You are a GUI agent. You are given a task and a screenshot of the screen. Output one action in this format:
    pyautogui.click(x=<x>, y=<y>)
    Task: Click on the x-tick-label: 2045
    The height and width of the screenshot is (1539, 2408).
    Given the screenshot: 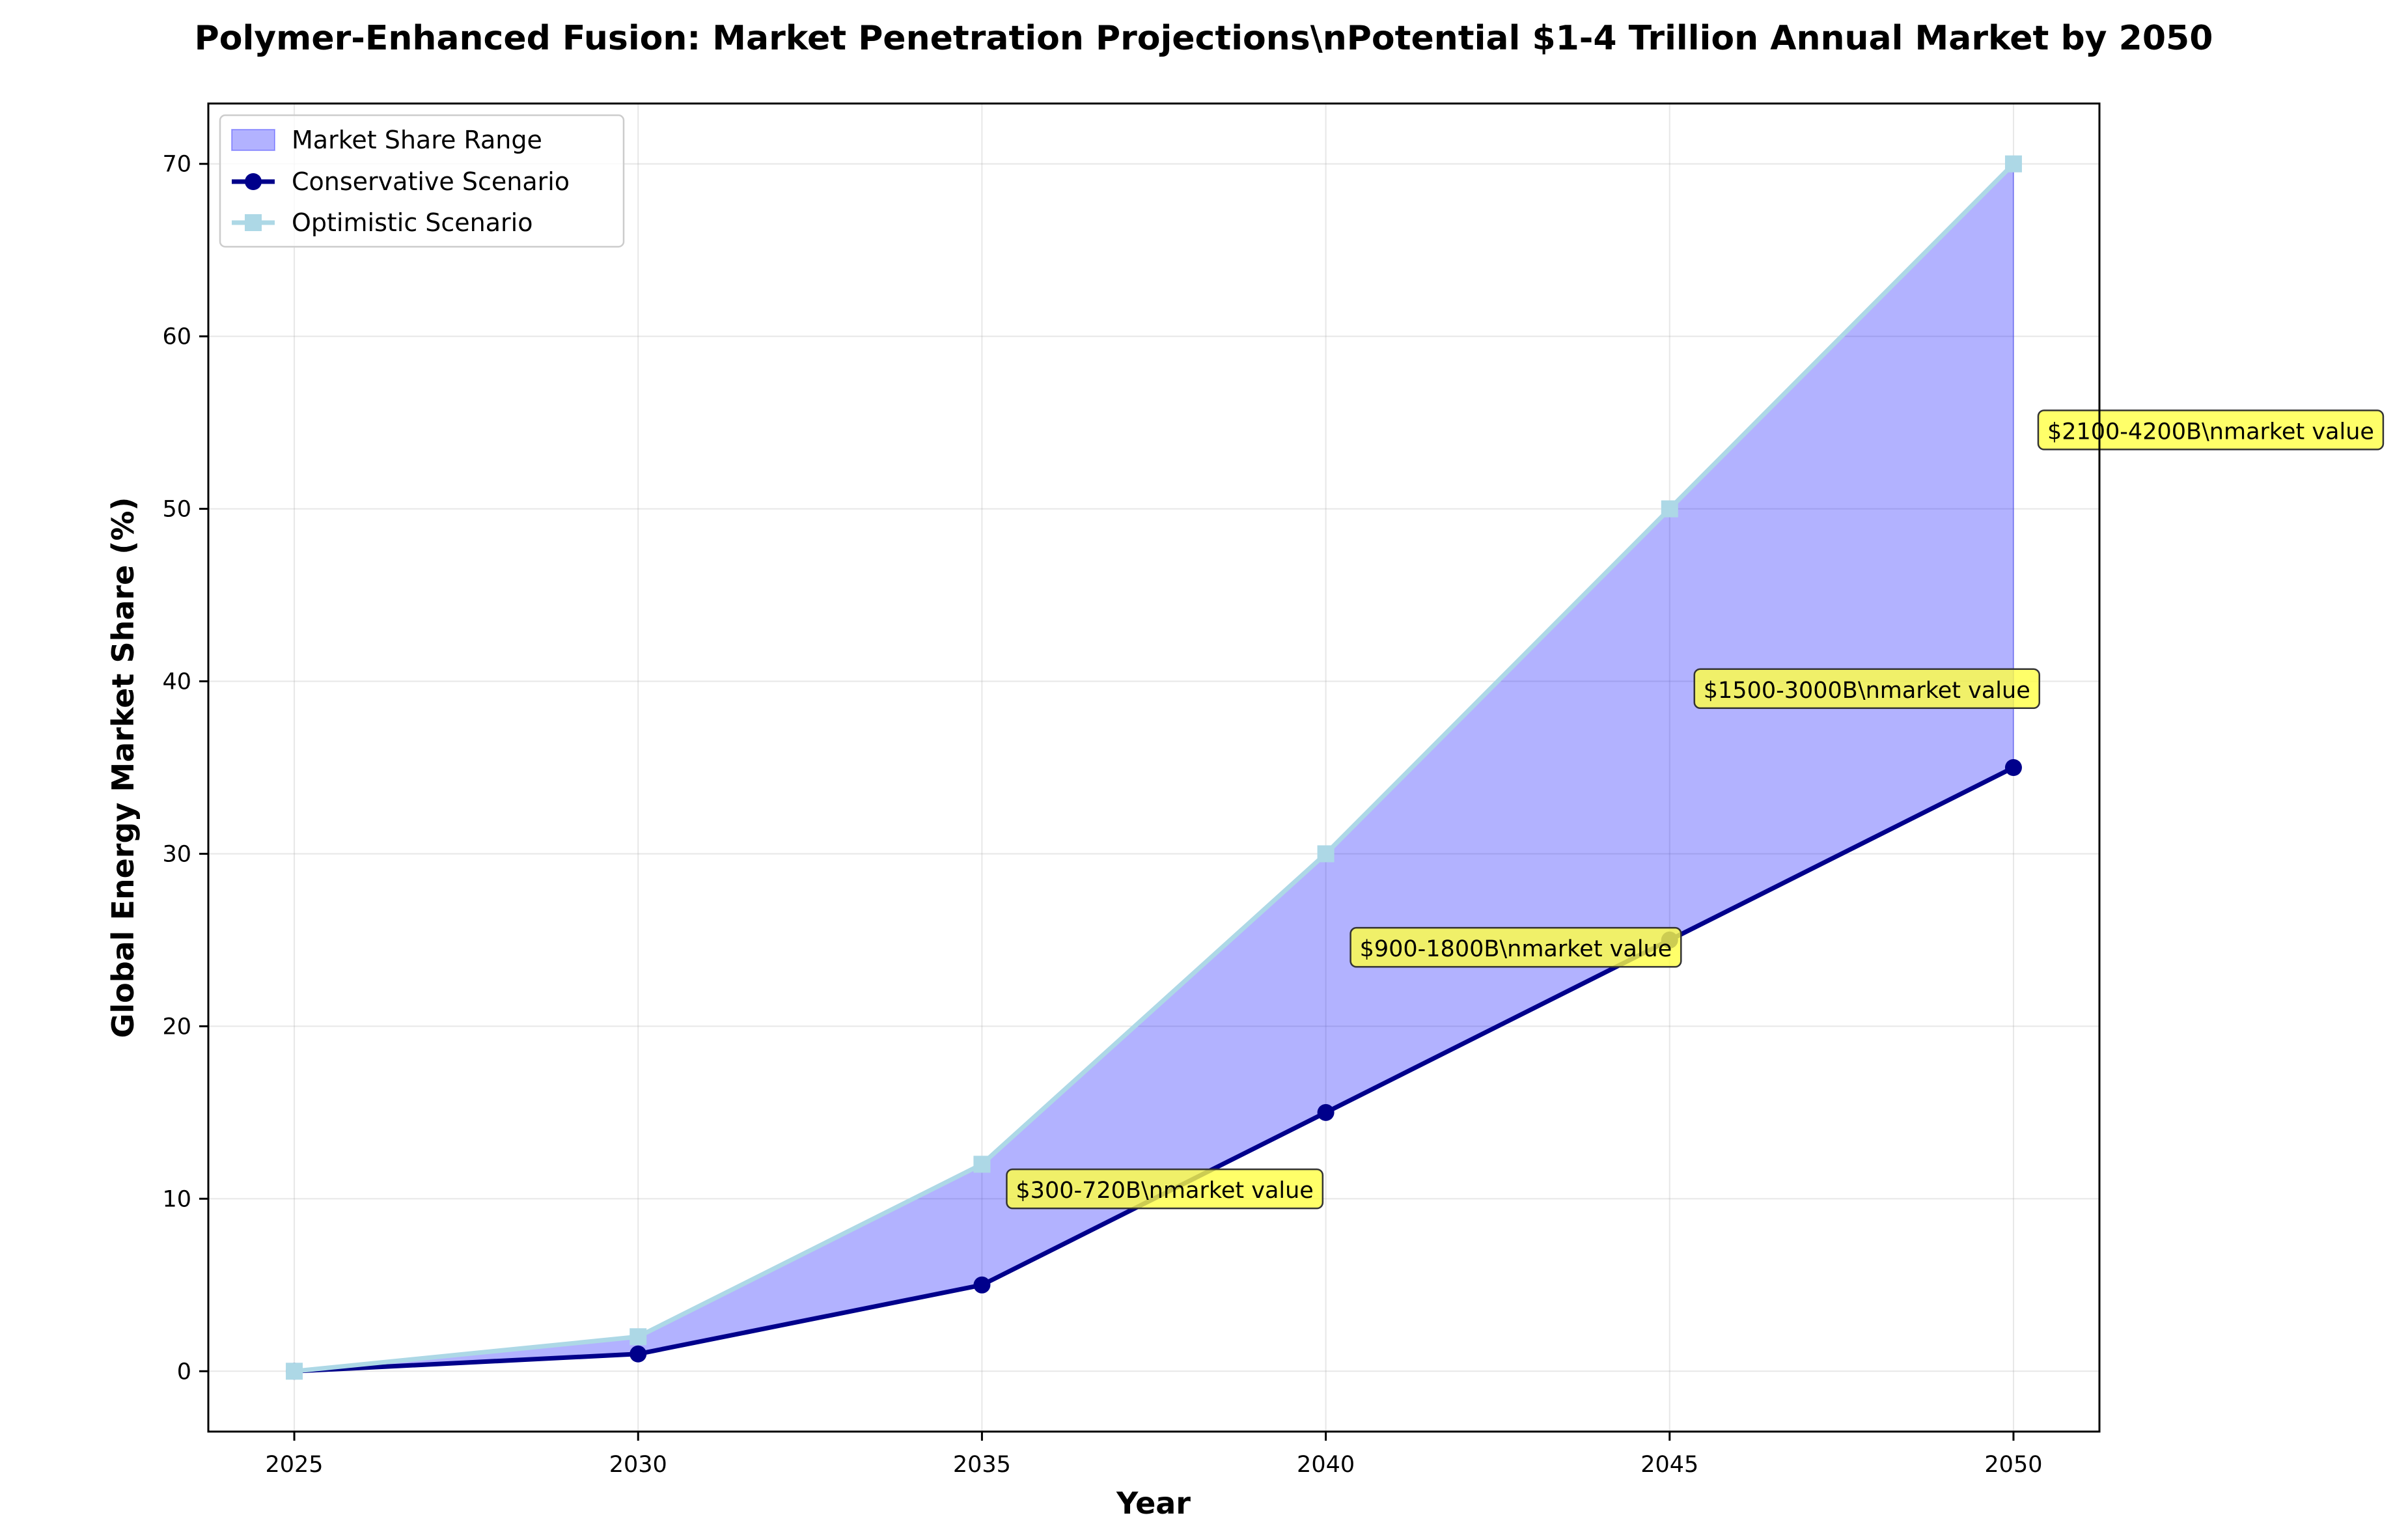 What is the action you would take?
    pyautogui.click(x=1669, y=1465)
    